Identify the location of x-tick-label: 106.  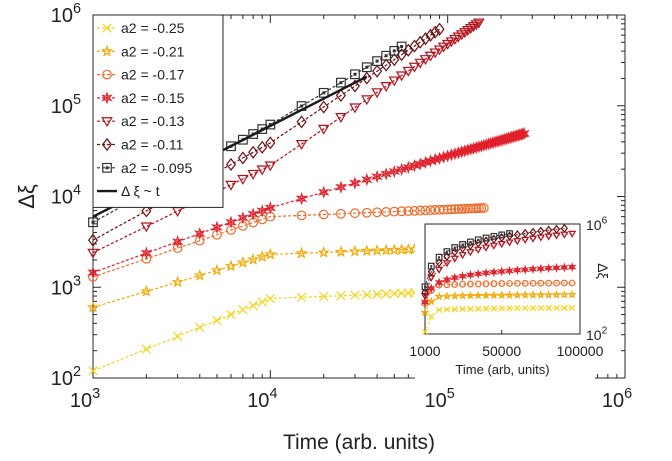
(617, 399).